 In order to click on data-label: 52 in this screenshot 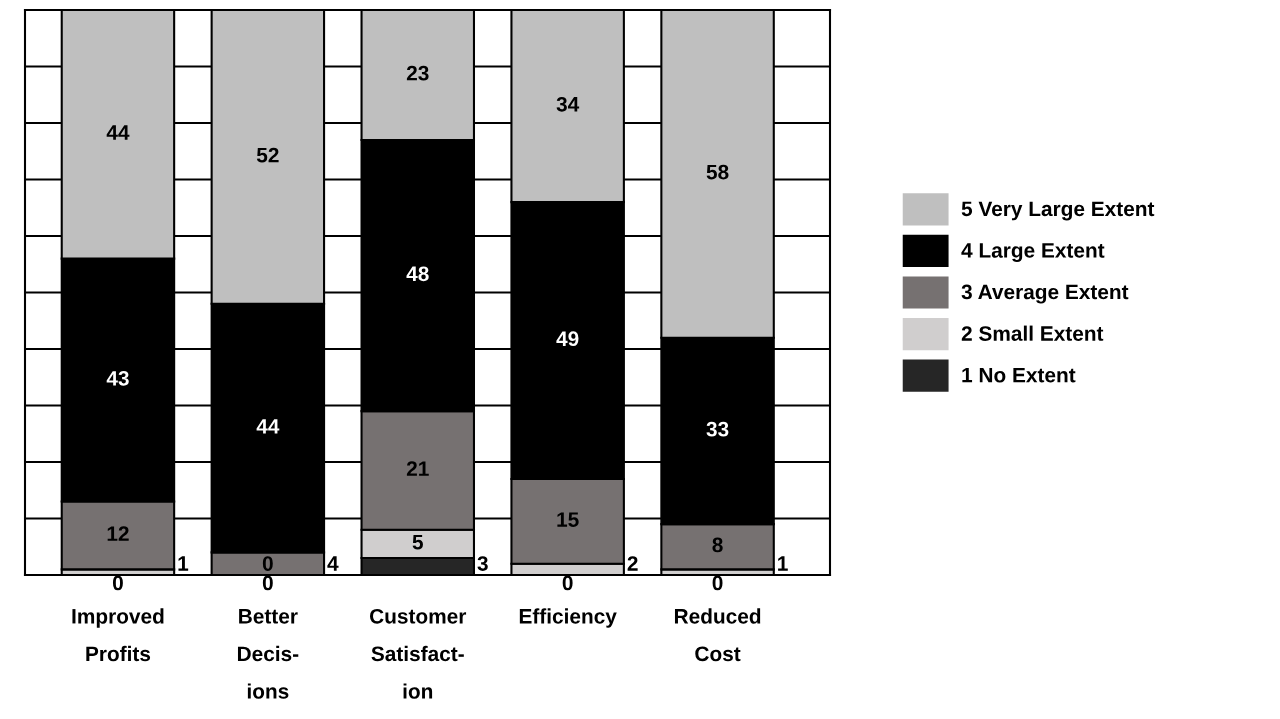, I will do `click(267, 155)`.